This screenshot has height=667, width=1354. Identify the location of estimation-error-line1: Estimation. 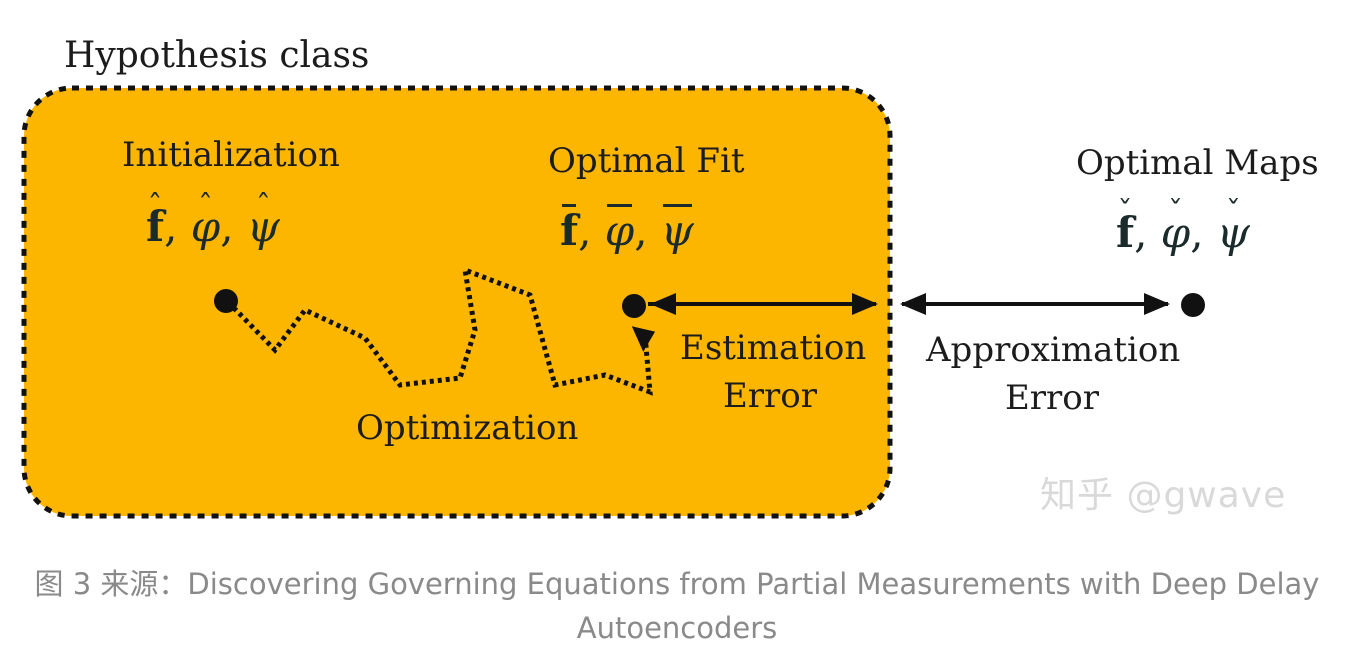
(773, 348).